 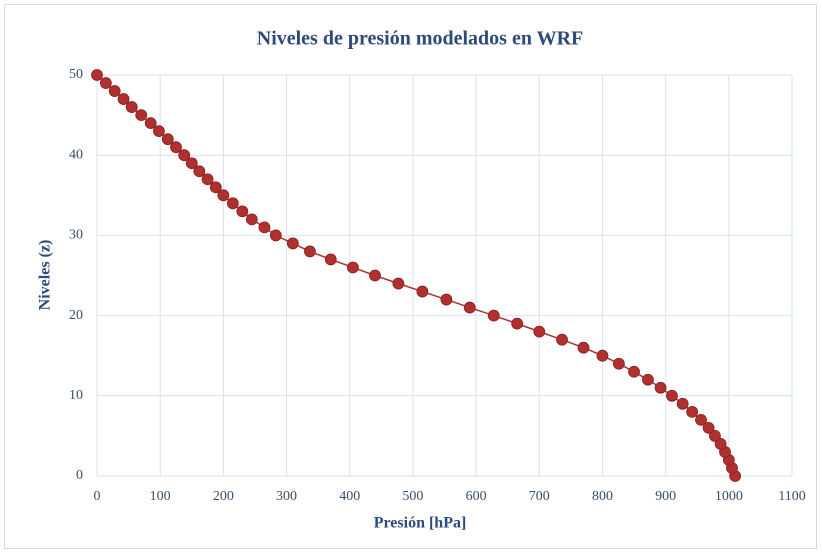 I want to click on y-tick-label: 50, so click(x=76, y=74).